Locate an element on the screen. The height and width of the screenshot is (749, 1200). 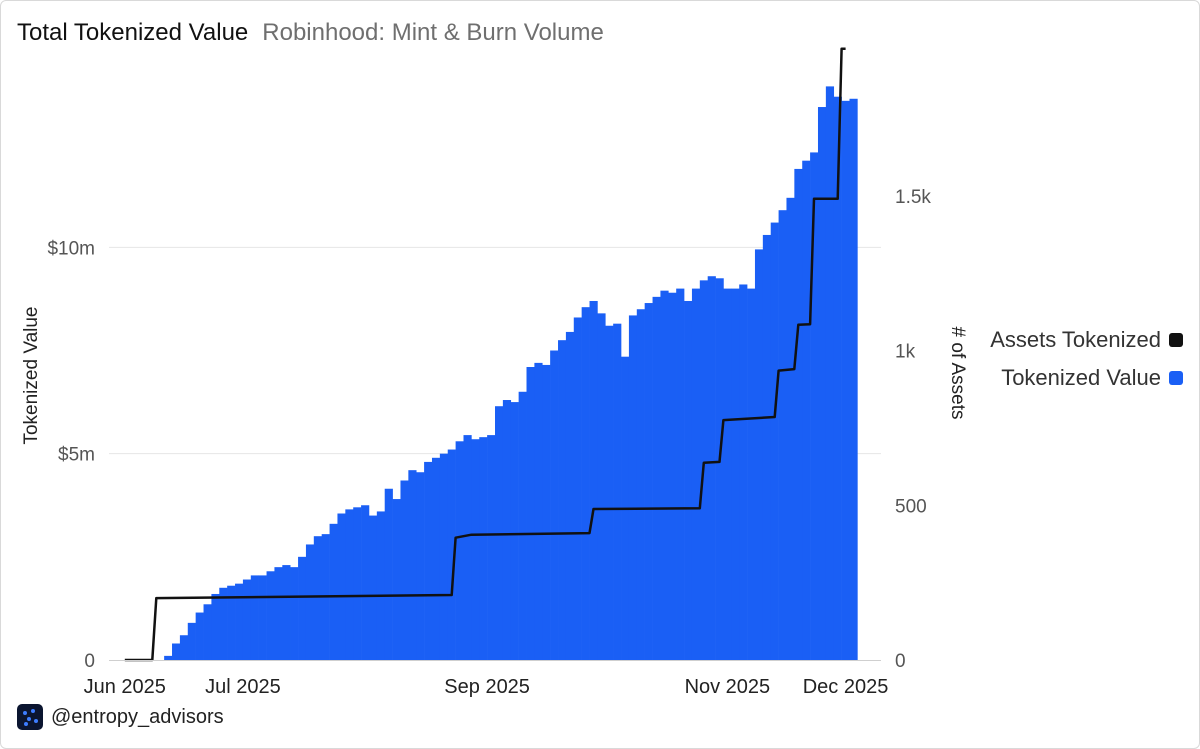
y2-tick-label: 1.5k is located at coordinates (913, 197).